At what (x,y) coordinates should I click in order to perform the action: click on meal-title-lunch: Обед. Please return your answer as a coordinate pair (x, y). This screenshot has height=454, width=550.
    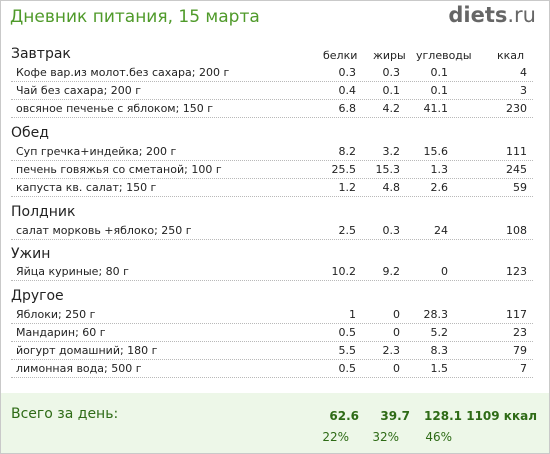
    Looking at the image, I should click on (30, 133).